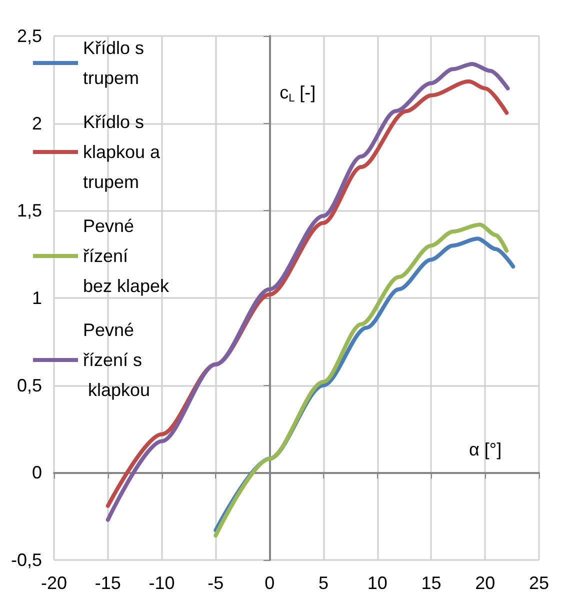  I want to click on x-tick-label: 0, so click(269, 583).